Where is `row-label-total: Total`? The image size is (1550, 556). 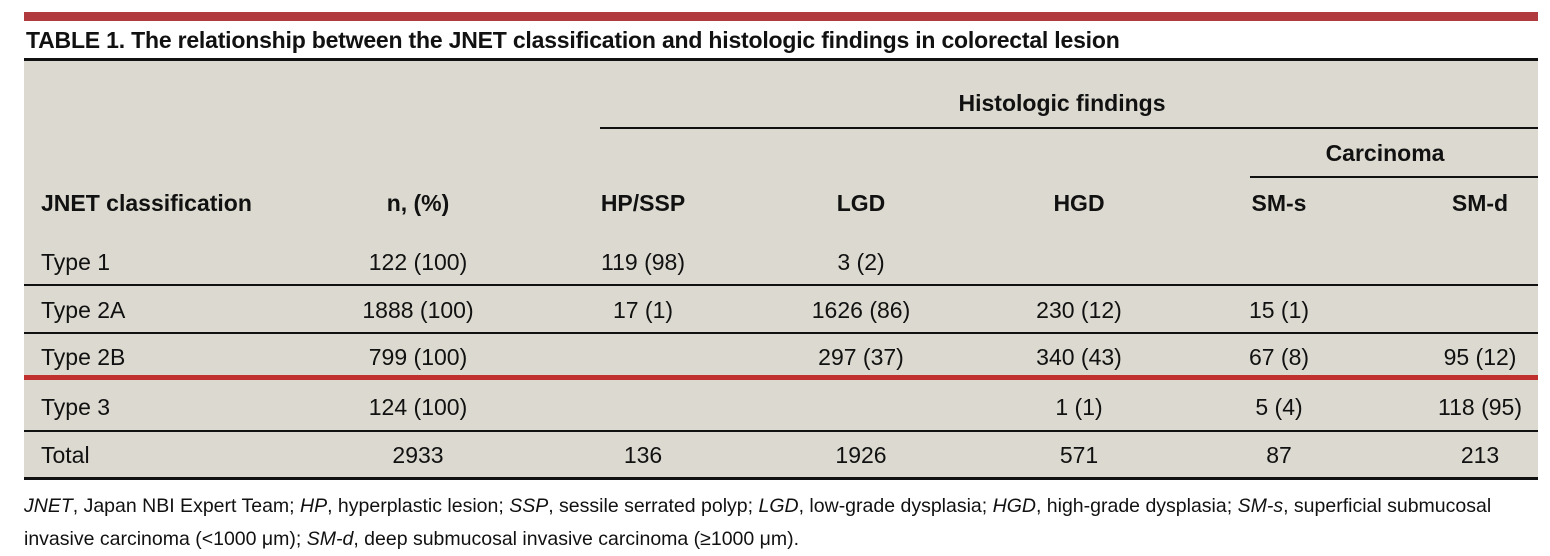 row-label-total: Total is located at coordinates (65, 455).